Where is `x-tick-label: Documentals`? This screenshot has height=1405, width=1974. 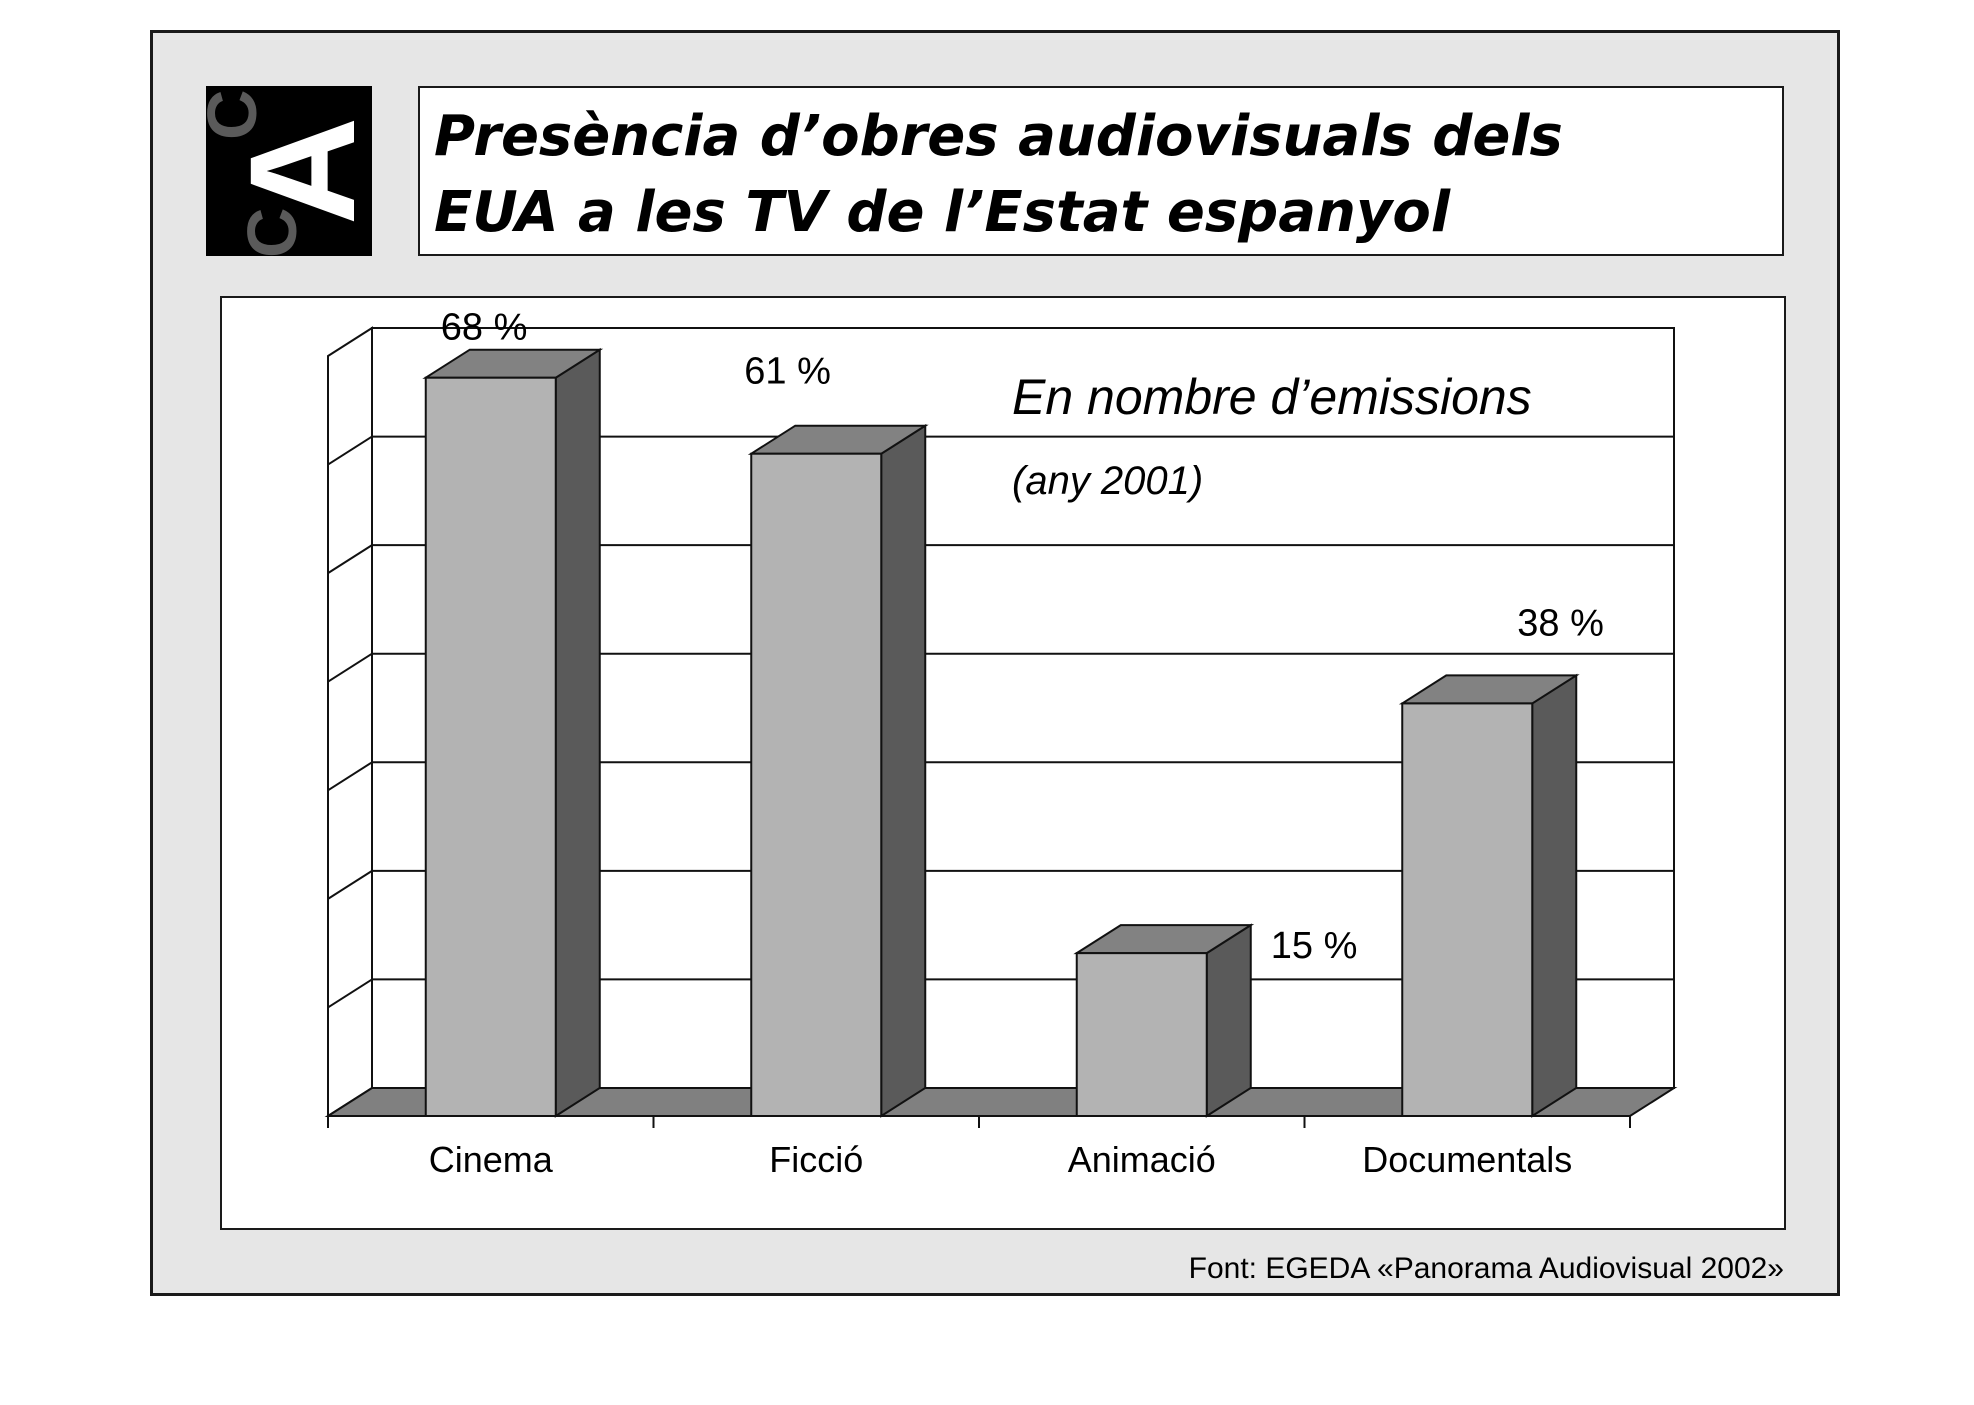 x-tick-label: Documentals is located at coordinates (1467, 1159).